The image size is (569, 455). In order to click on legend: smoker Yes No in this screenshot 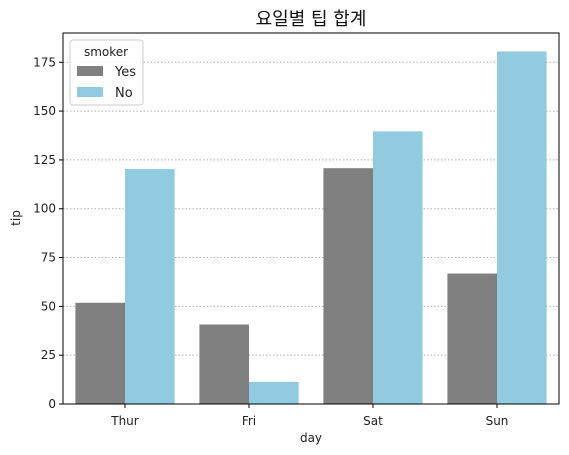, I will do `click(106, 72)`.